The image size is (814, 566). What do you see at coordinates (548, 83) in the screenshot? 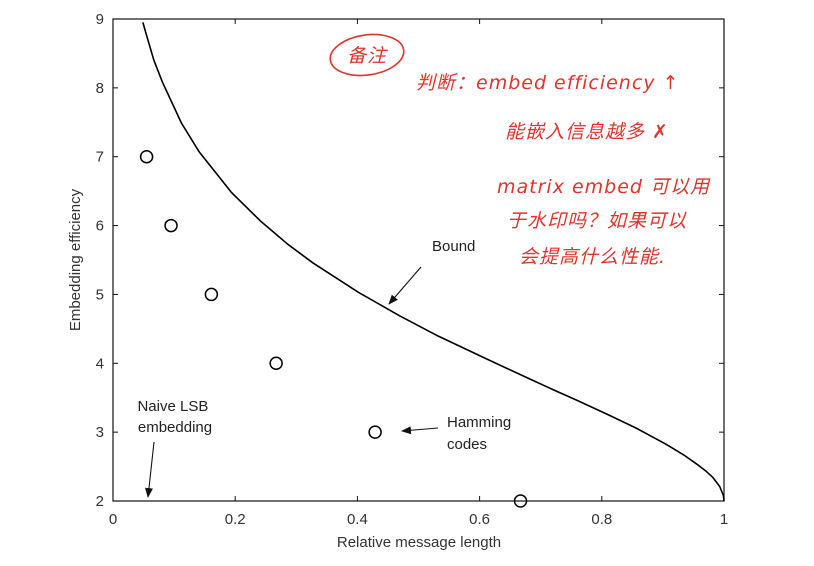
I see `handwritten-line-1: 判断：embed efficiency ↑` at bounding box center [548, 83].